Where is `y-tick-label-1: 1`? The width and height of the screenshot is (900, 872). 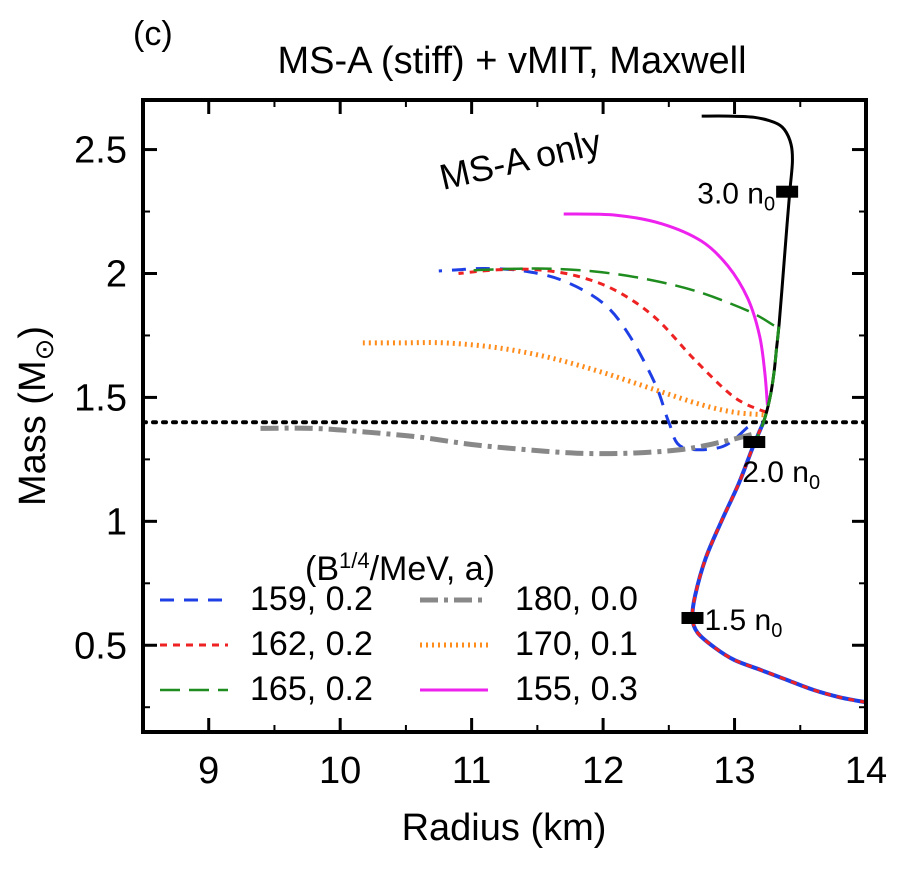 y-tick-label-1: 1 is located at coordinates (116, 522).